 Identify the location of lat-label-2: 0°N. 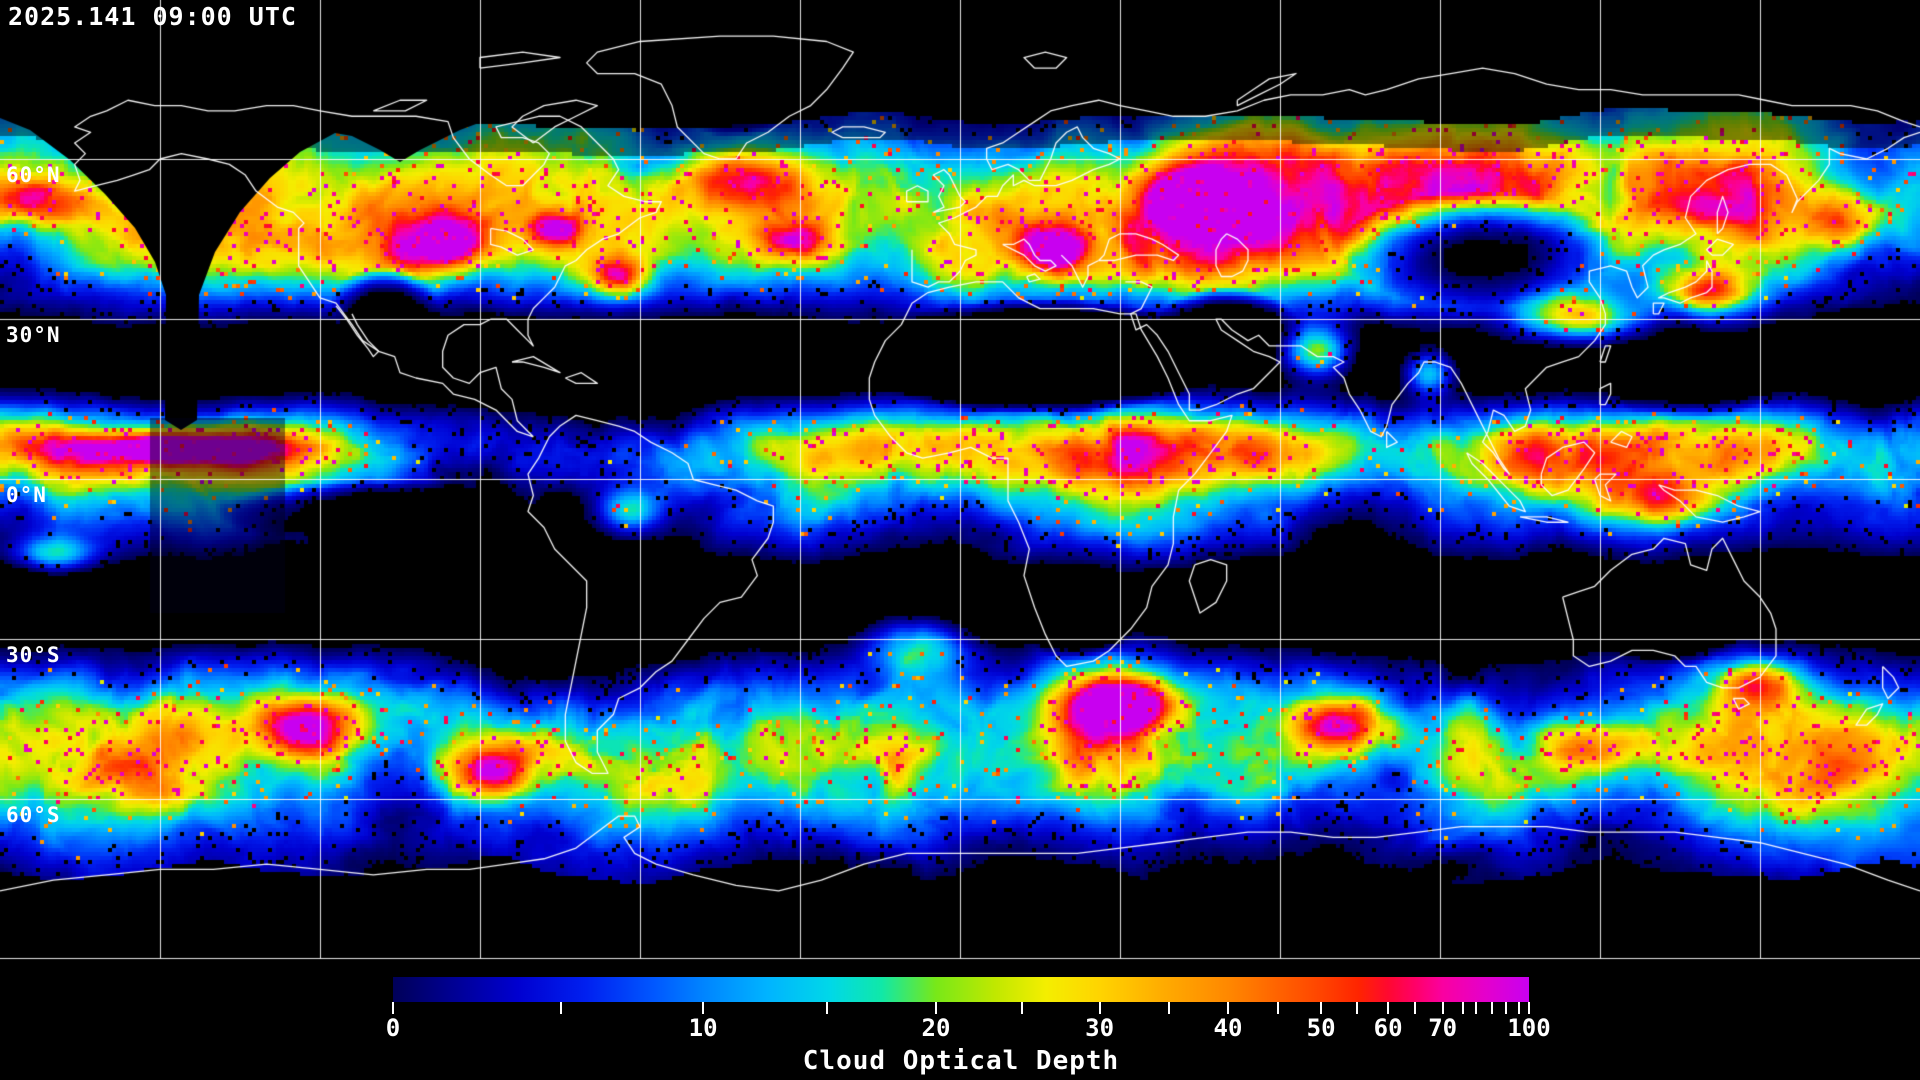
(26, 495).